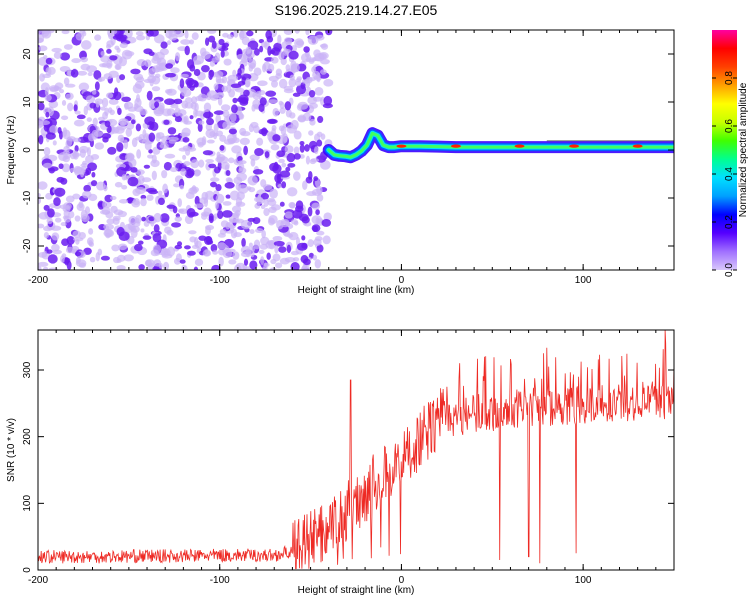 The height and width of the screenshot is (600, 750). I want to click on snr-ytick-label: 100, so click(27, 503).